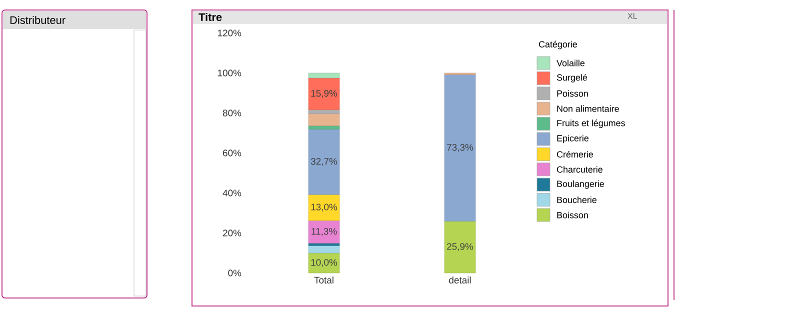  Describe the element at coordinates (230, 73) in the screenshot. I see `y-tick-label: 100%` at that location.